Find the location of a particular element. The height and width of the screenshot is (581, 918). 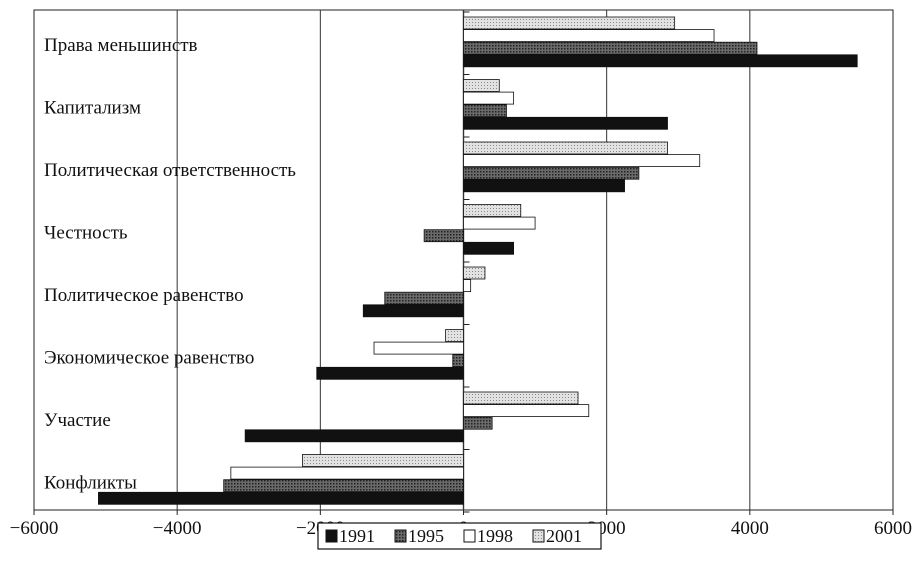

legend-swatch-2001 is located at coordinates (538, 536).